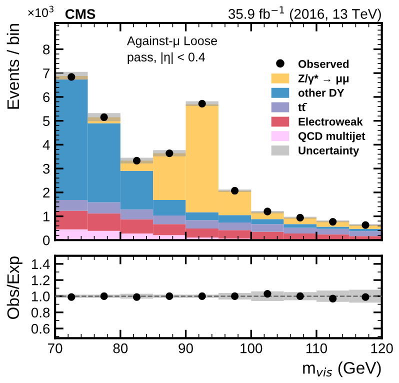 The image size is (399, 383). What do you see at coordinates (80, 14) in the screenshot?
I see `chart-title: CMS` at bounding box center [80, 14].